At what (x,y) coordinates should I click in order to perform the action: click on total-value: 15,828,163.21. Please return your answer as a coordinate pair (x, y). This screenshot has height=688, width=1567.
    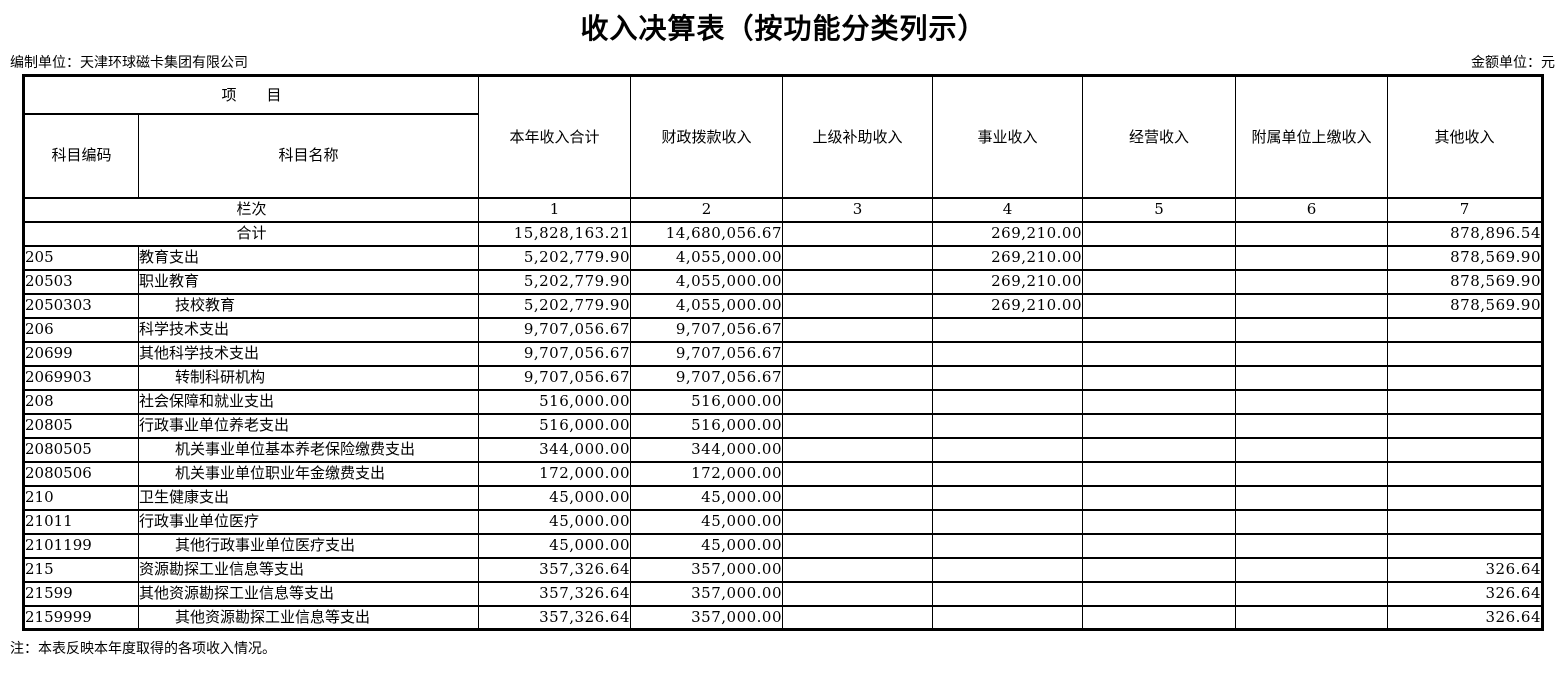
    Looking at the image, I should click on (555, 233).